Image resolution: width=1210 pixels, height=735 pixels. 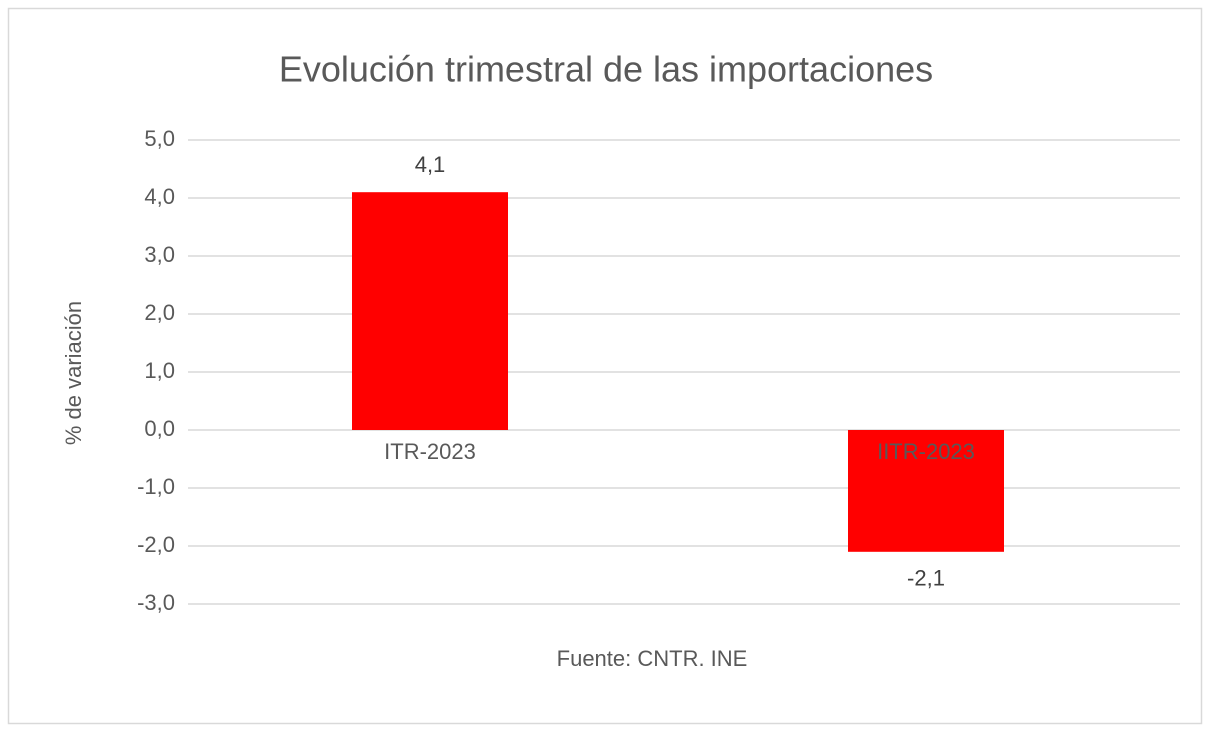 I want to click on value-label: -2,1, so click(x=926, y=578).